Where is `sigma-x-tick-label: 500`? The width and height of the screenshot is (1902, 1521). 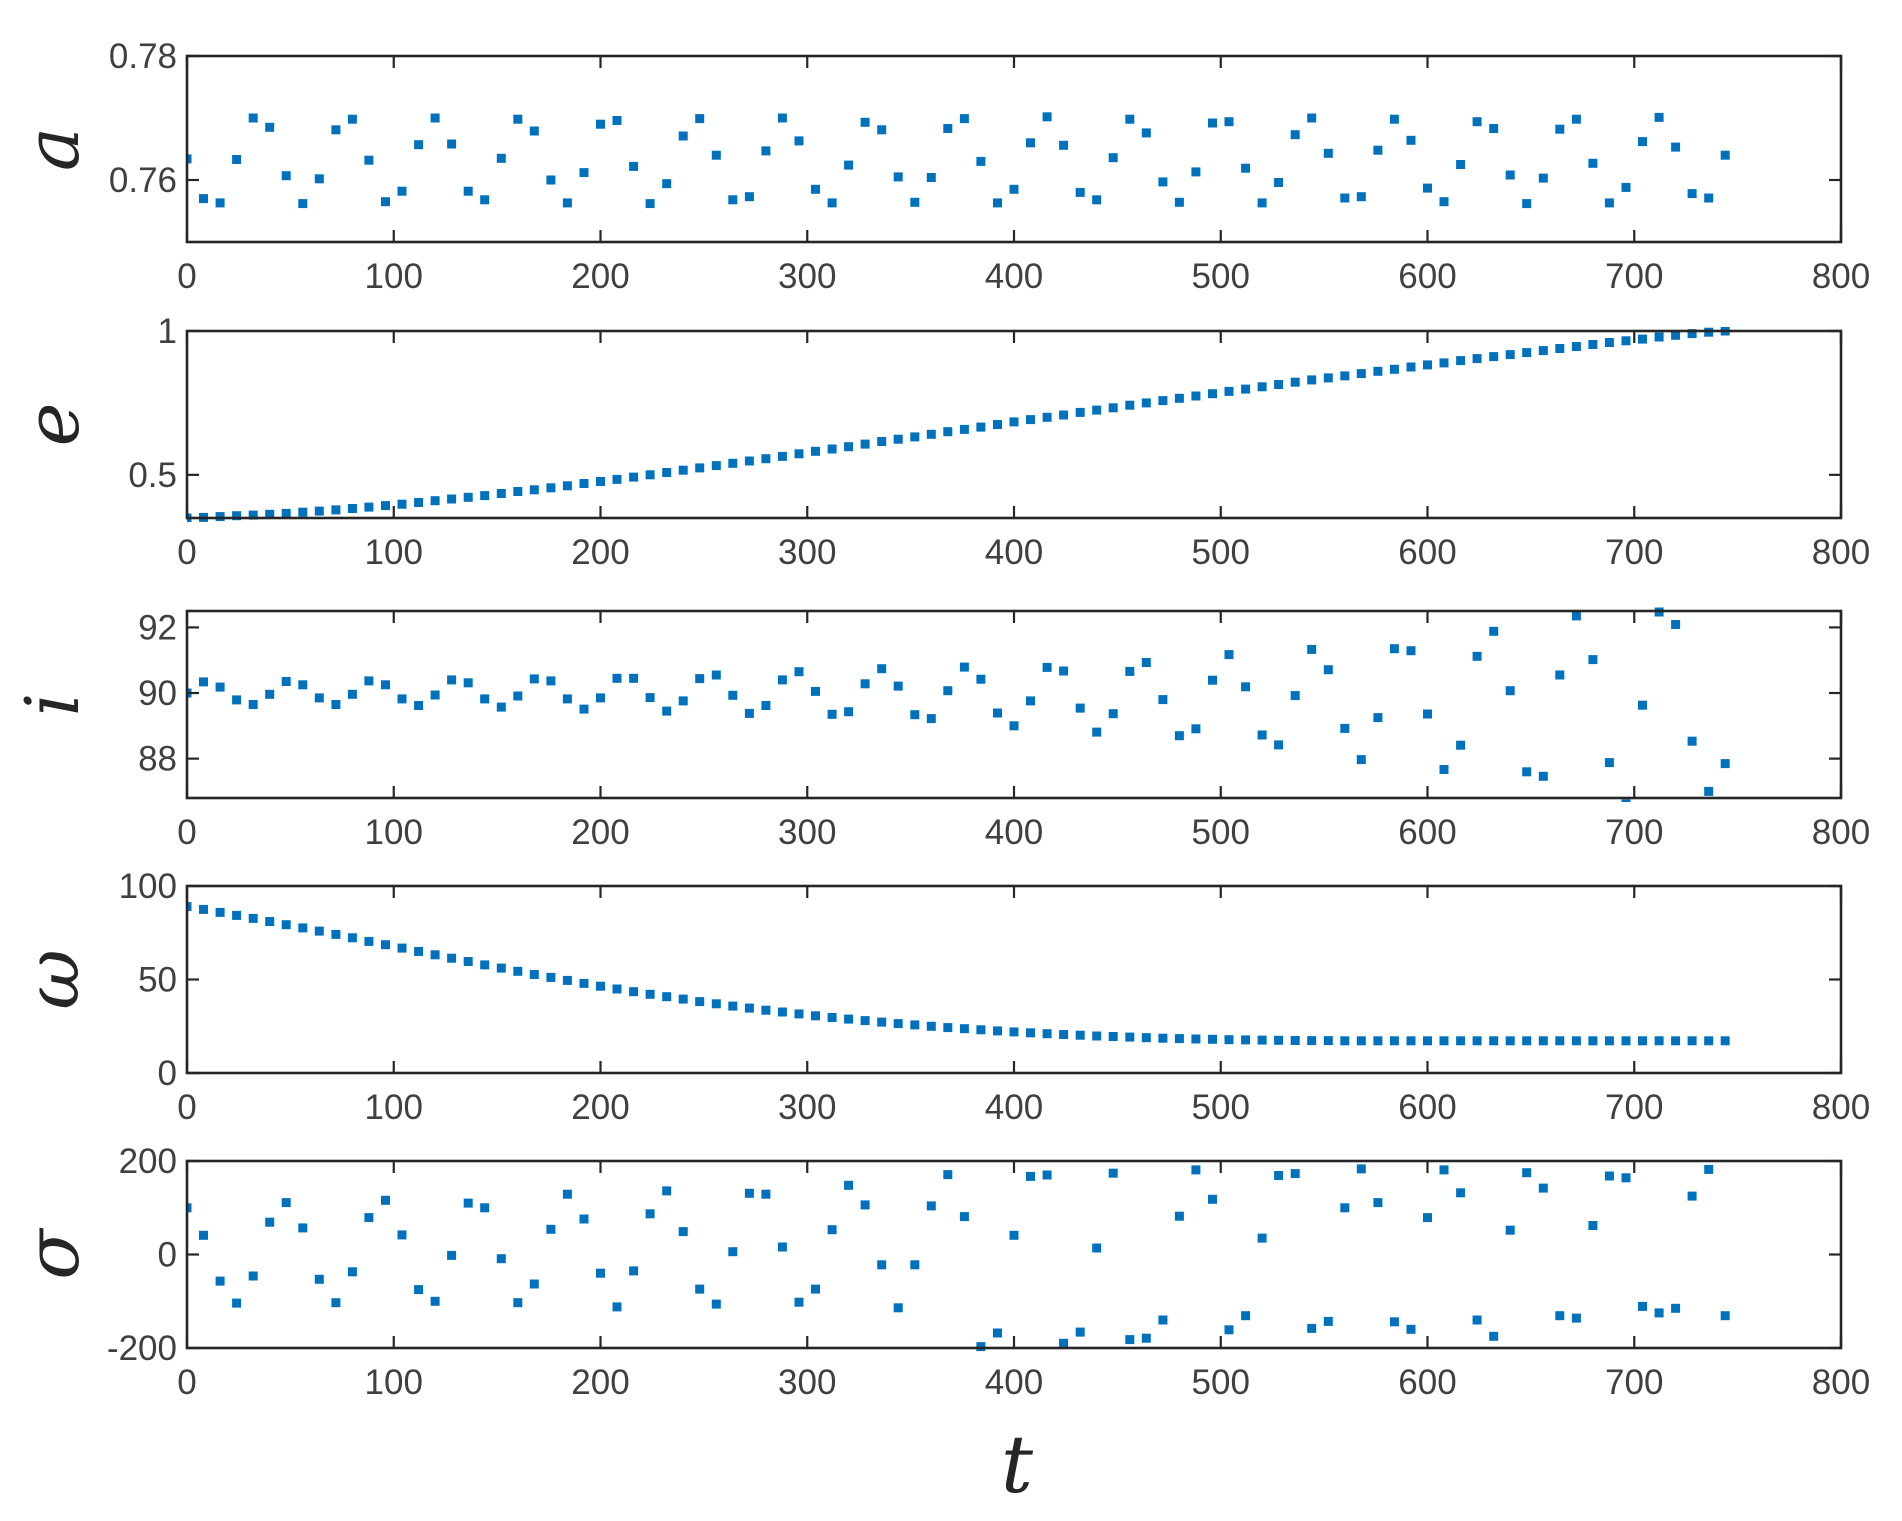
sigma-x-tick-label: 500 is located at coordinates (1221, 1382).